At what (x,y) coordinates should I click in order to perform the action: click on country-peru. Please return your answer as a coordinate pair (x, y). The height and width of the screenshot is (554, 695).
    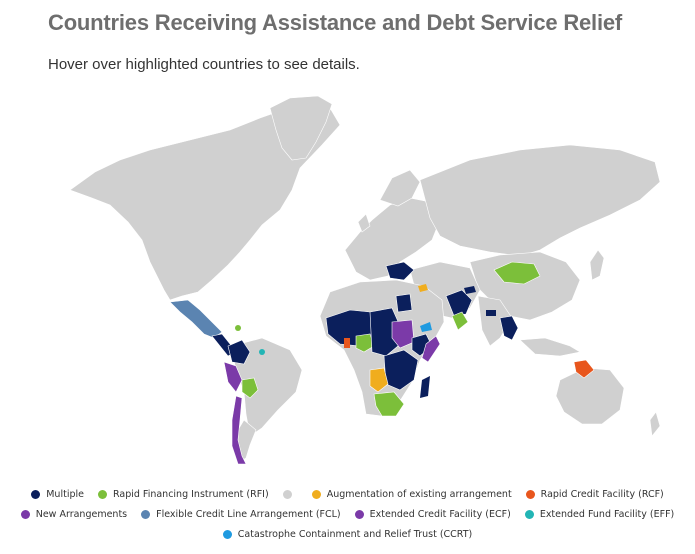
    Looking at the image, I should click on (233, 377).